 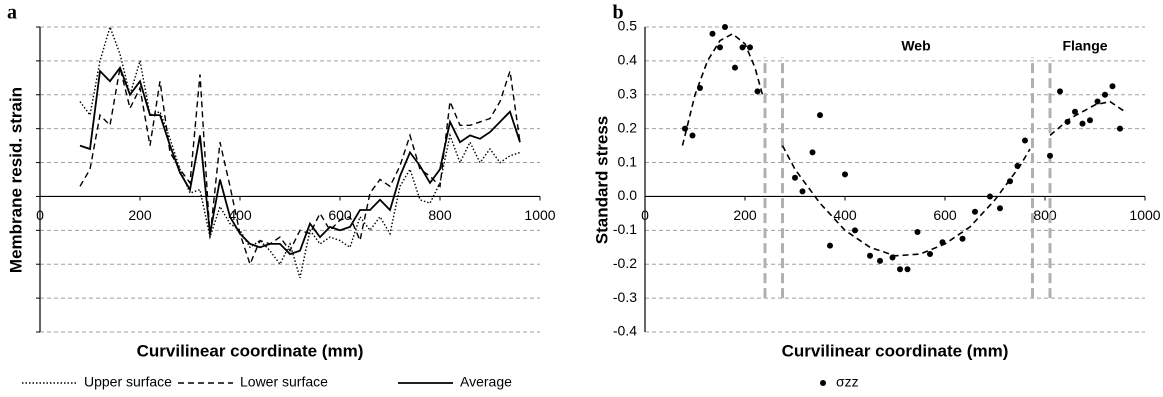 What do you see at coordinates (628, 127) in the screenshot?
I see `y-tick-label: 0.2` at bounding box center [628, 127].